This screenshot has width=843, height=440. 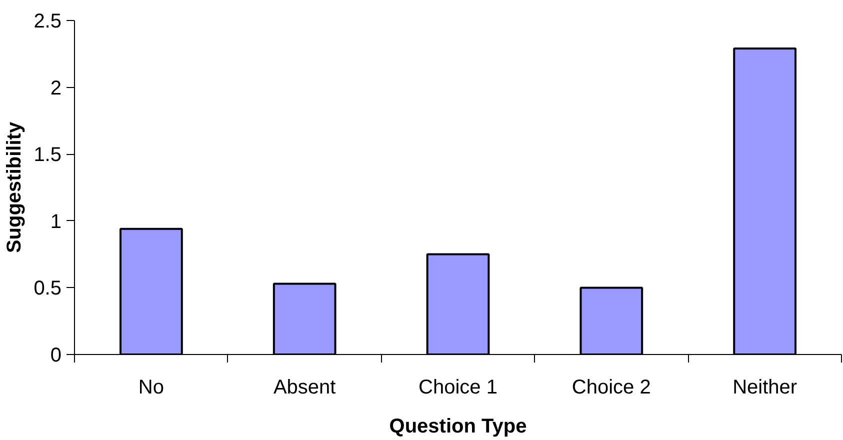 What do you see at coordinates (15, 187) in the screenshot?
I see `y-axis-title: Suggestibility` at bounding box center [15, 187].